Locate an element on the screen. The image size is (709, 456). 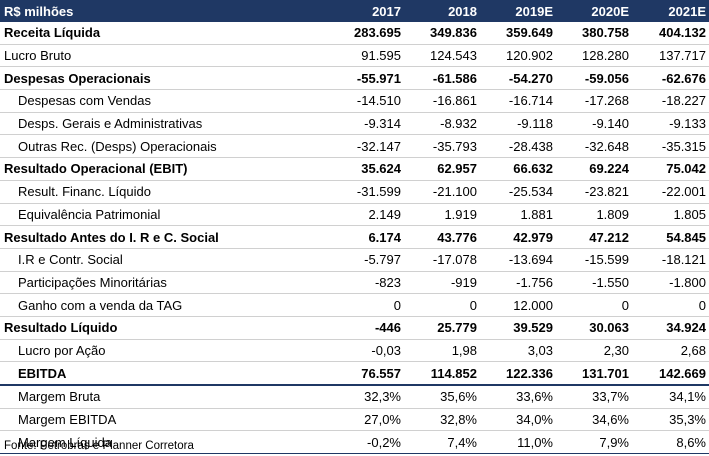
table-row: Ganho com a venda da TAG 0 0 12.000 0 0 is located at coordinates (354, 305).